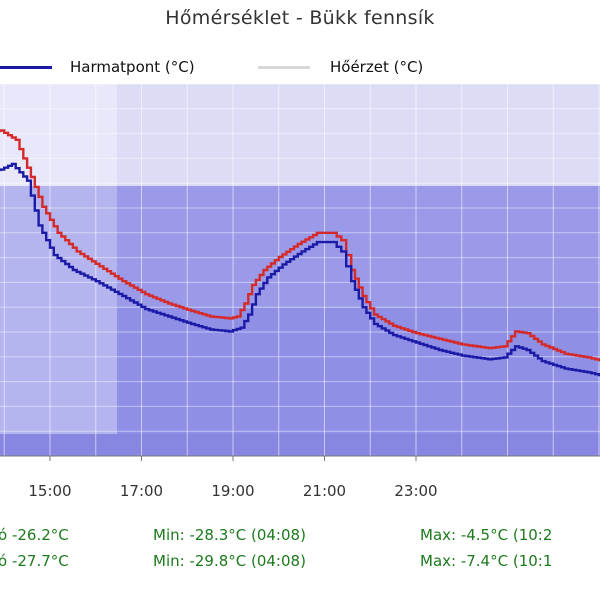 The width and height of the screenshot is (600, 600). I want to click on chart-legend: Harmatpont (°C) Hőérzet (°C), so click(300, 68).